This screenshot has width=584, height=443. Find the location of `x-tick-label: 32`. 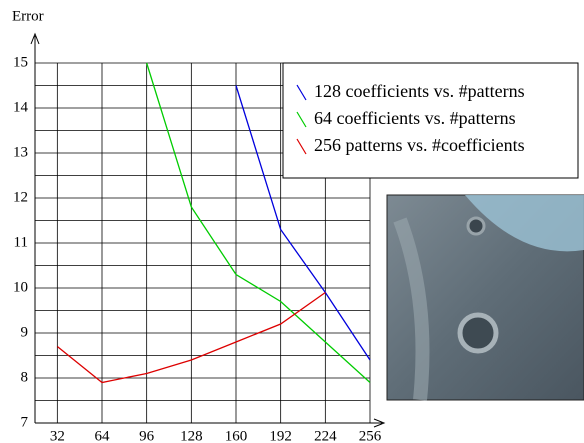

x-tick-label: 32 is located at coordinates (57, 435).